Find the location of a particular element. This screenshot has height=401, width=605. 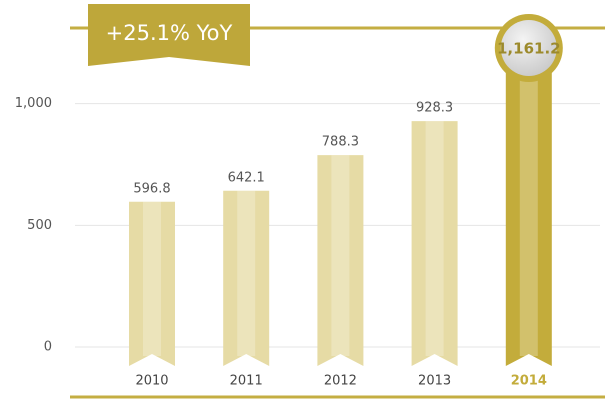

value-label: 596.8 is located at coordinates (151, 188).